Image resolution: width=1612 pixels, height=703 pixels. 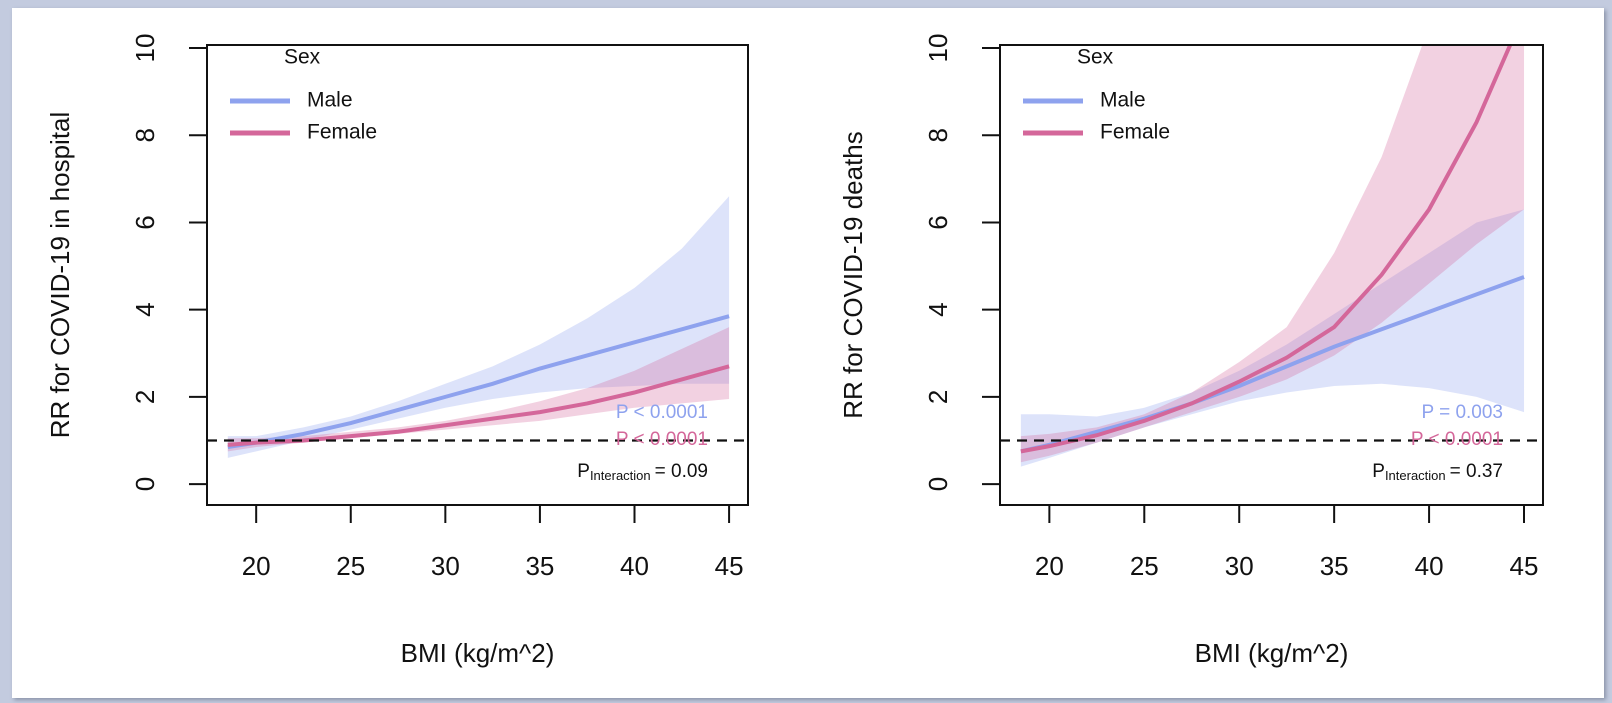 What do you see at coordinates (1462, 412) in the screenshot?
I see `p-value: P = 0.003` at bounding box center [1462, 412].